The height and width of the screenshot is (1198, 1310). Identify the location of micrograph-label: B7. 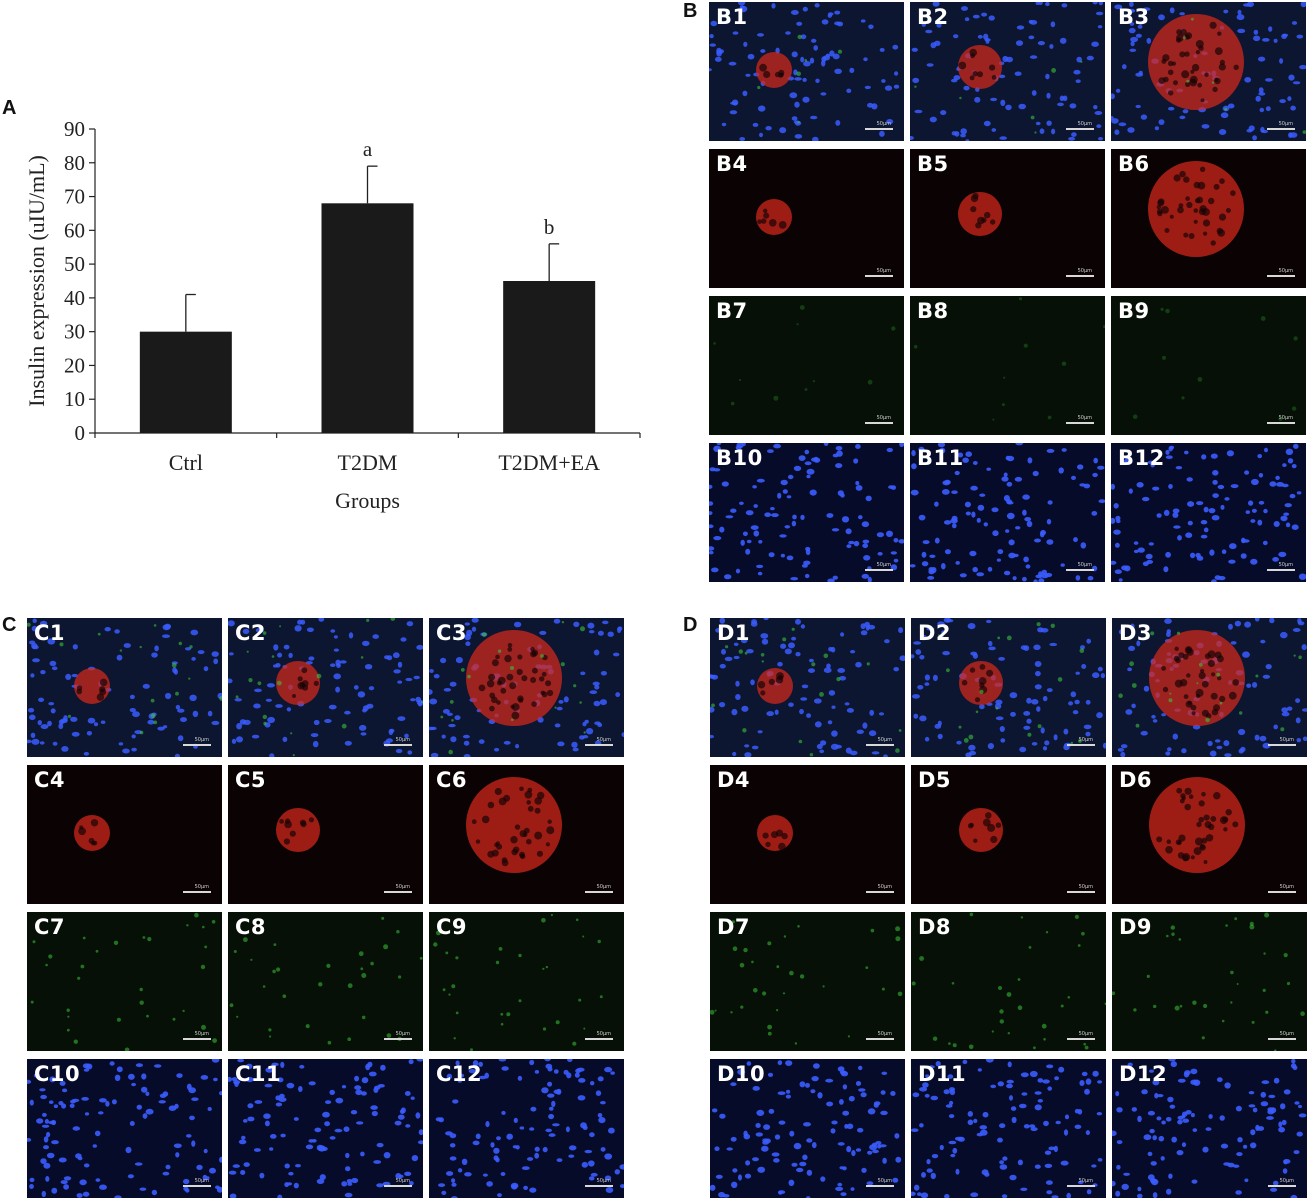
(732, 311).